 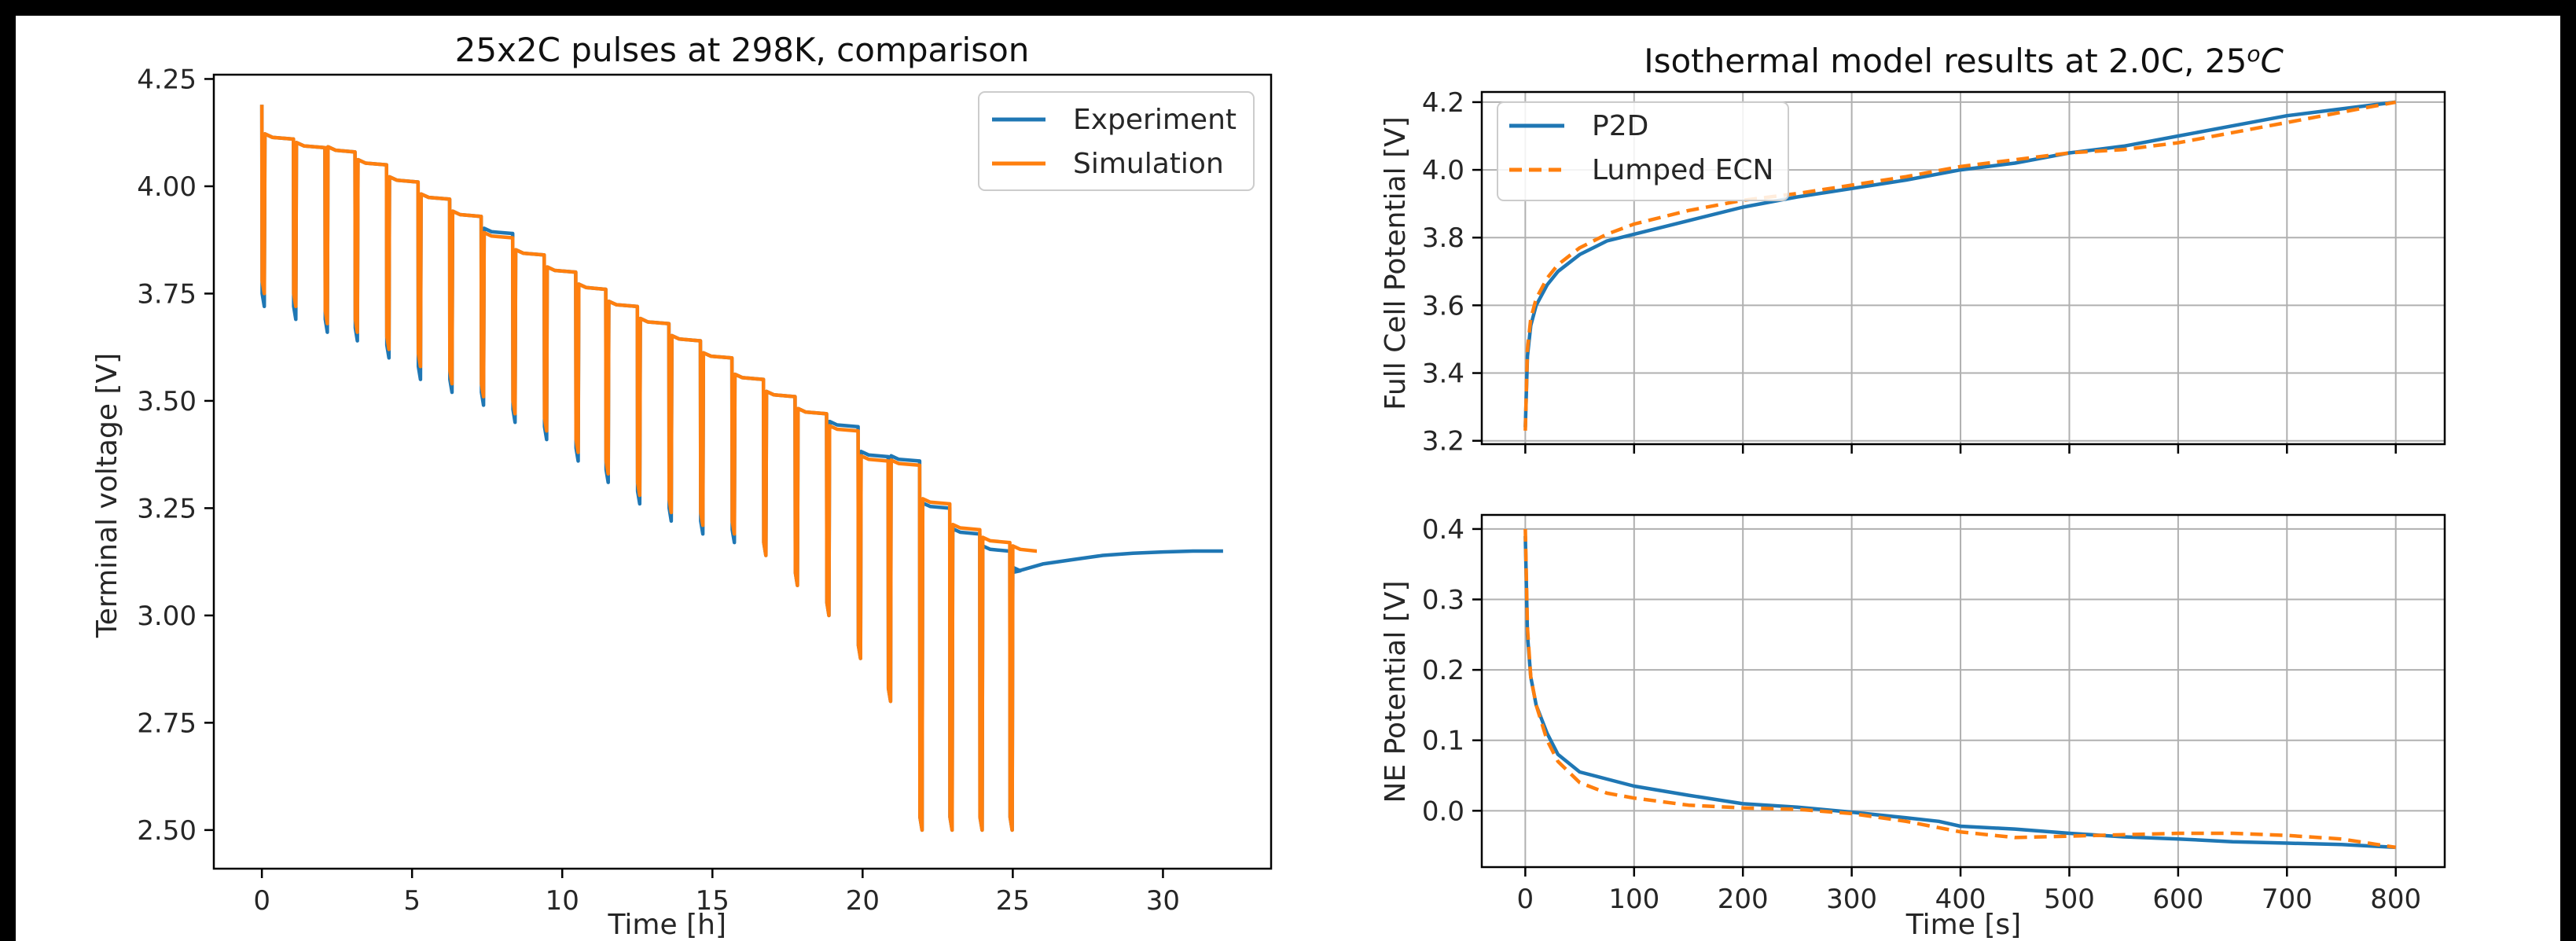 What do you see at coordinates (1148, 164) in the screenshot?
I see `legend-label-simulation: Simulation` at bounding box center [1148, 164].